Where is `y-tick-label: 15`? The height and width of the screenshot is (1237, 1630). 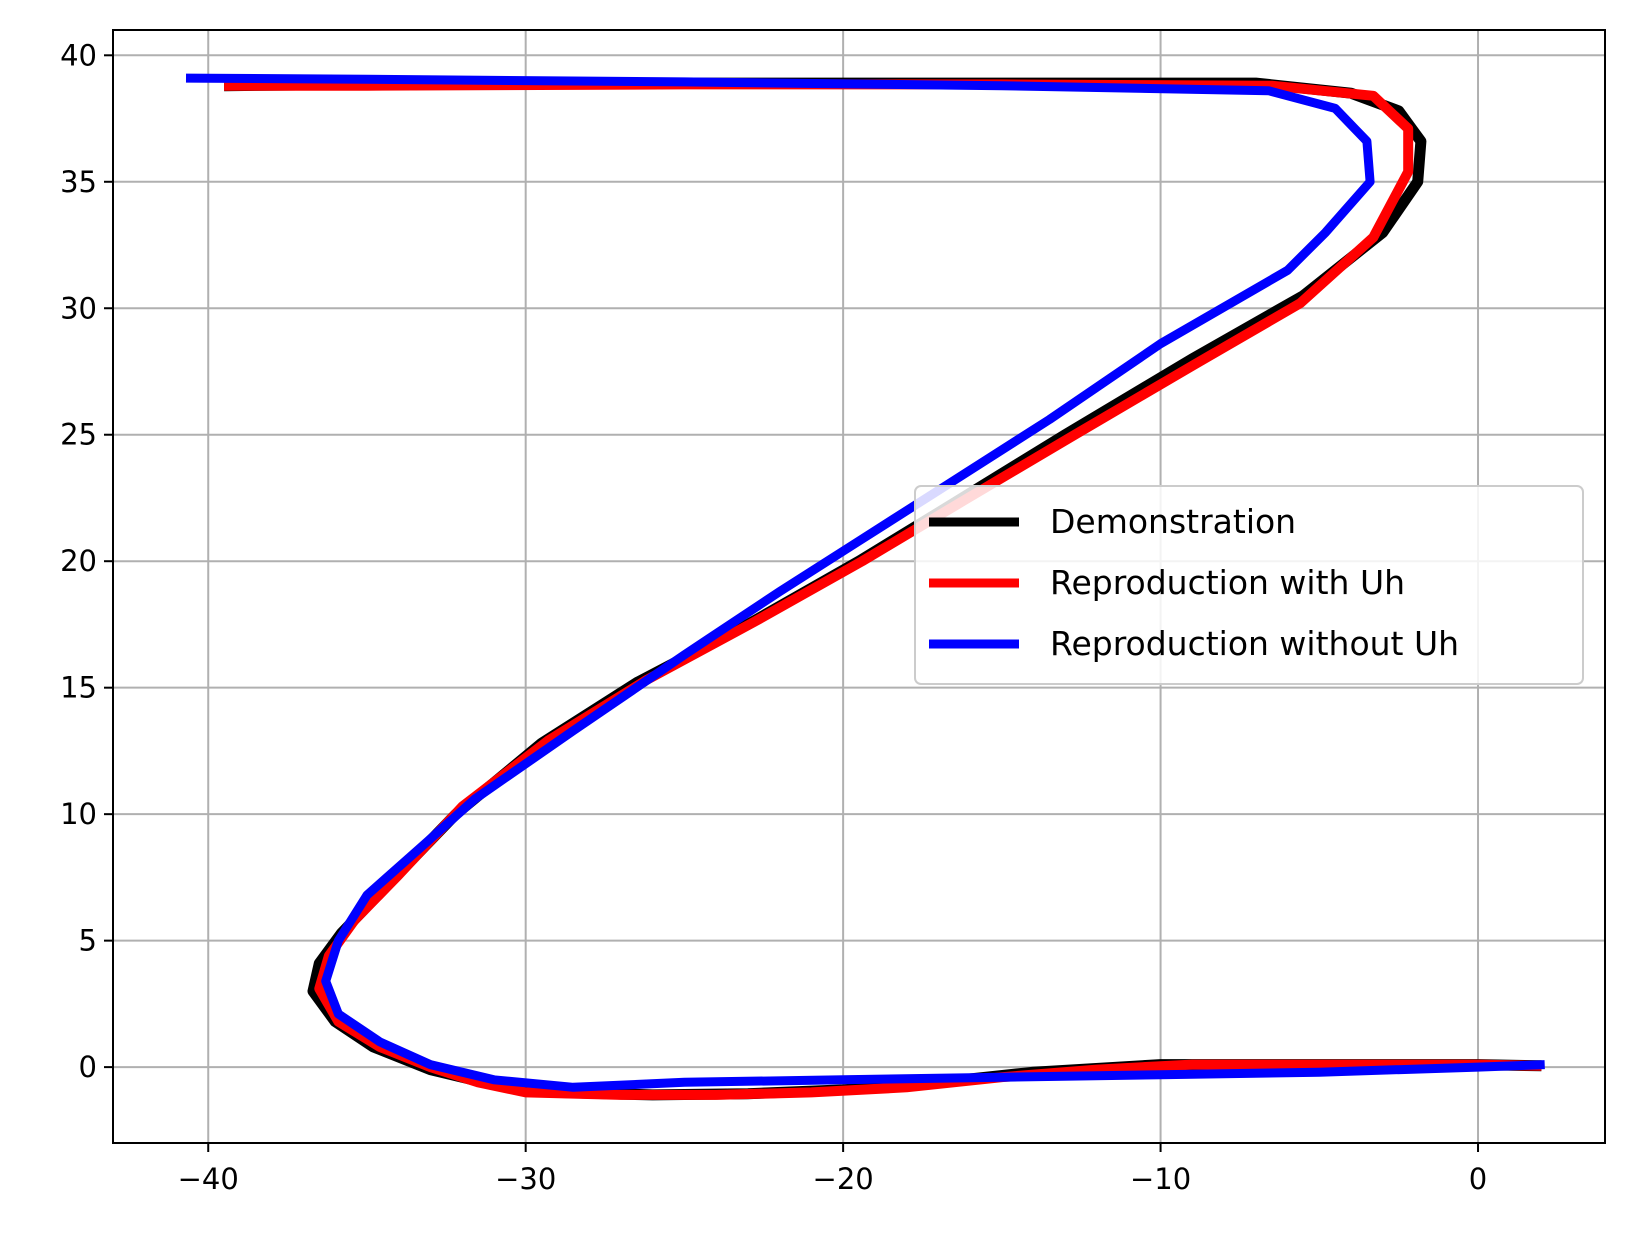
y-tick-label: 15 is located at coordinates (78, 688).